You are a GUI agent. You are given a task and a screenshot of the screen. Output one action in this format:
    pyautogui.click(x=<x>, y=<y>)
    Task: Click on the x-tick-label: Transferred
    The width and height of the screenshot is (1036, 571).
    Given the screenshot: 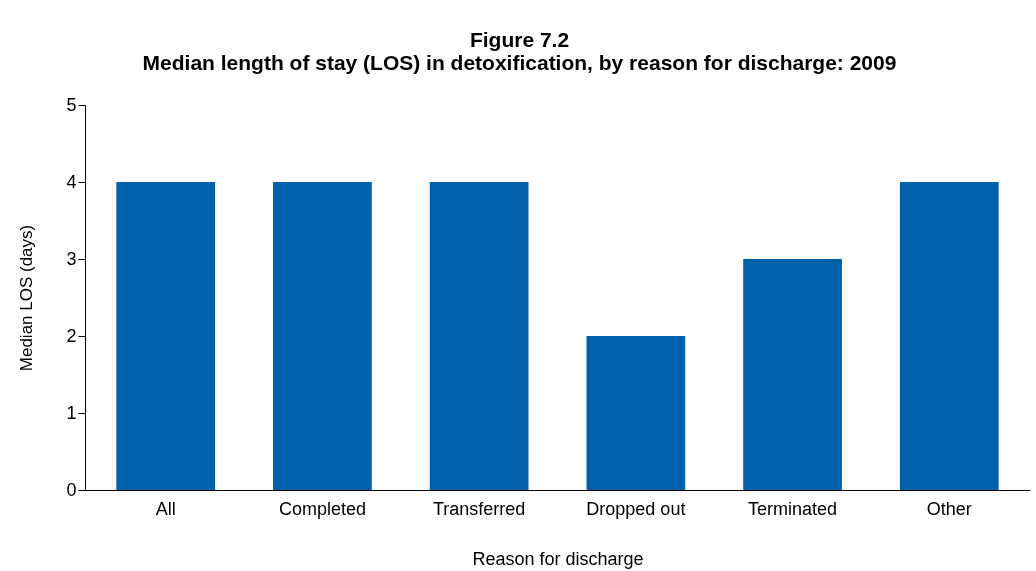 What is the action you would take?
    pyautogui.click(x=479, y=508)
    